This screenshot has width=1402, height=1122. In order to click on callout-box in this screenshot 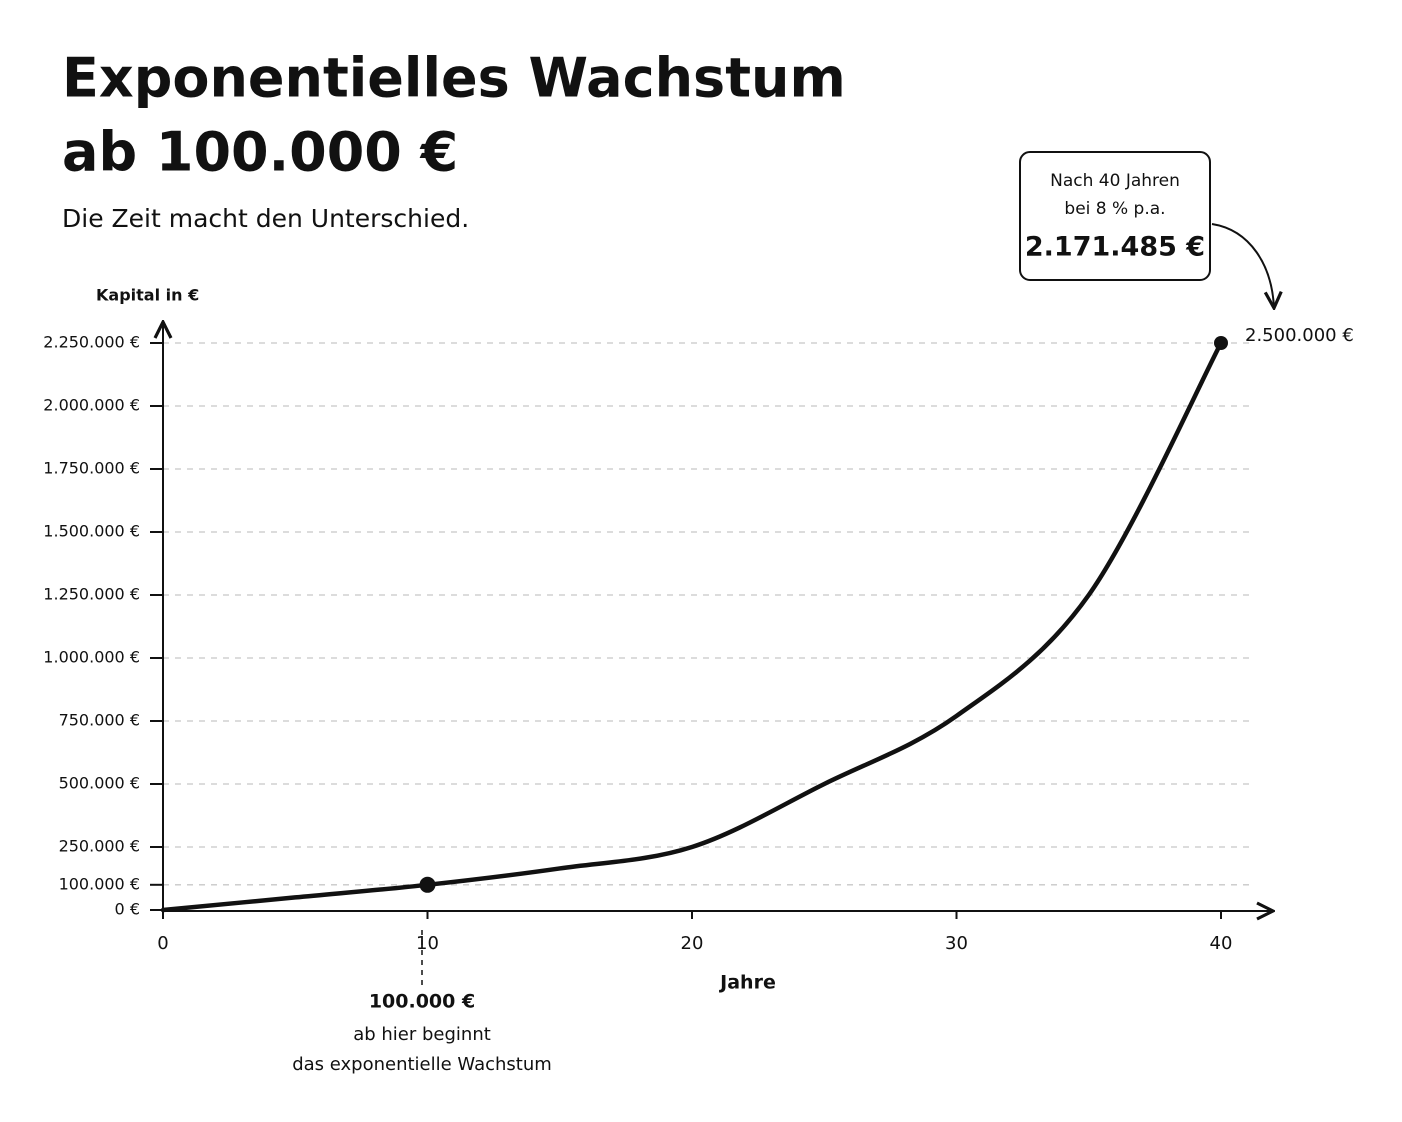, I will do `click(1115, 216)`.